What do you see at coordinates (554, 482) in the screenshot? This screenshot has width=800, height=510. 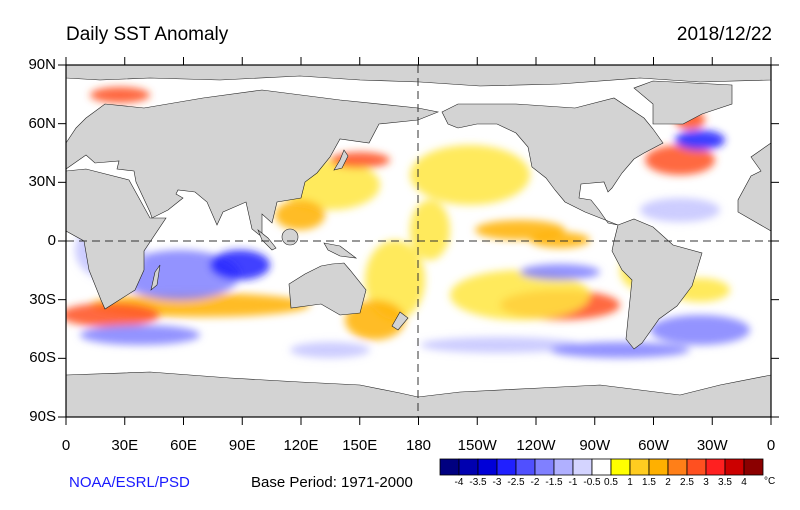 I see `colorbar-label: -1.5` at bounding box center [554, 482].